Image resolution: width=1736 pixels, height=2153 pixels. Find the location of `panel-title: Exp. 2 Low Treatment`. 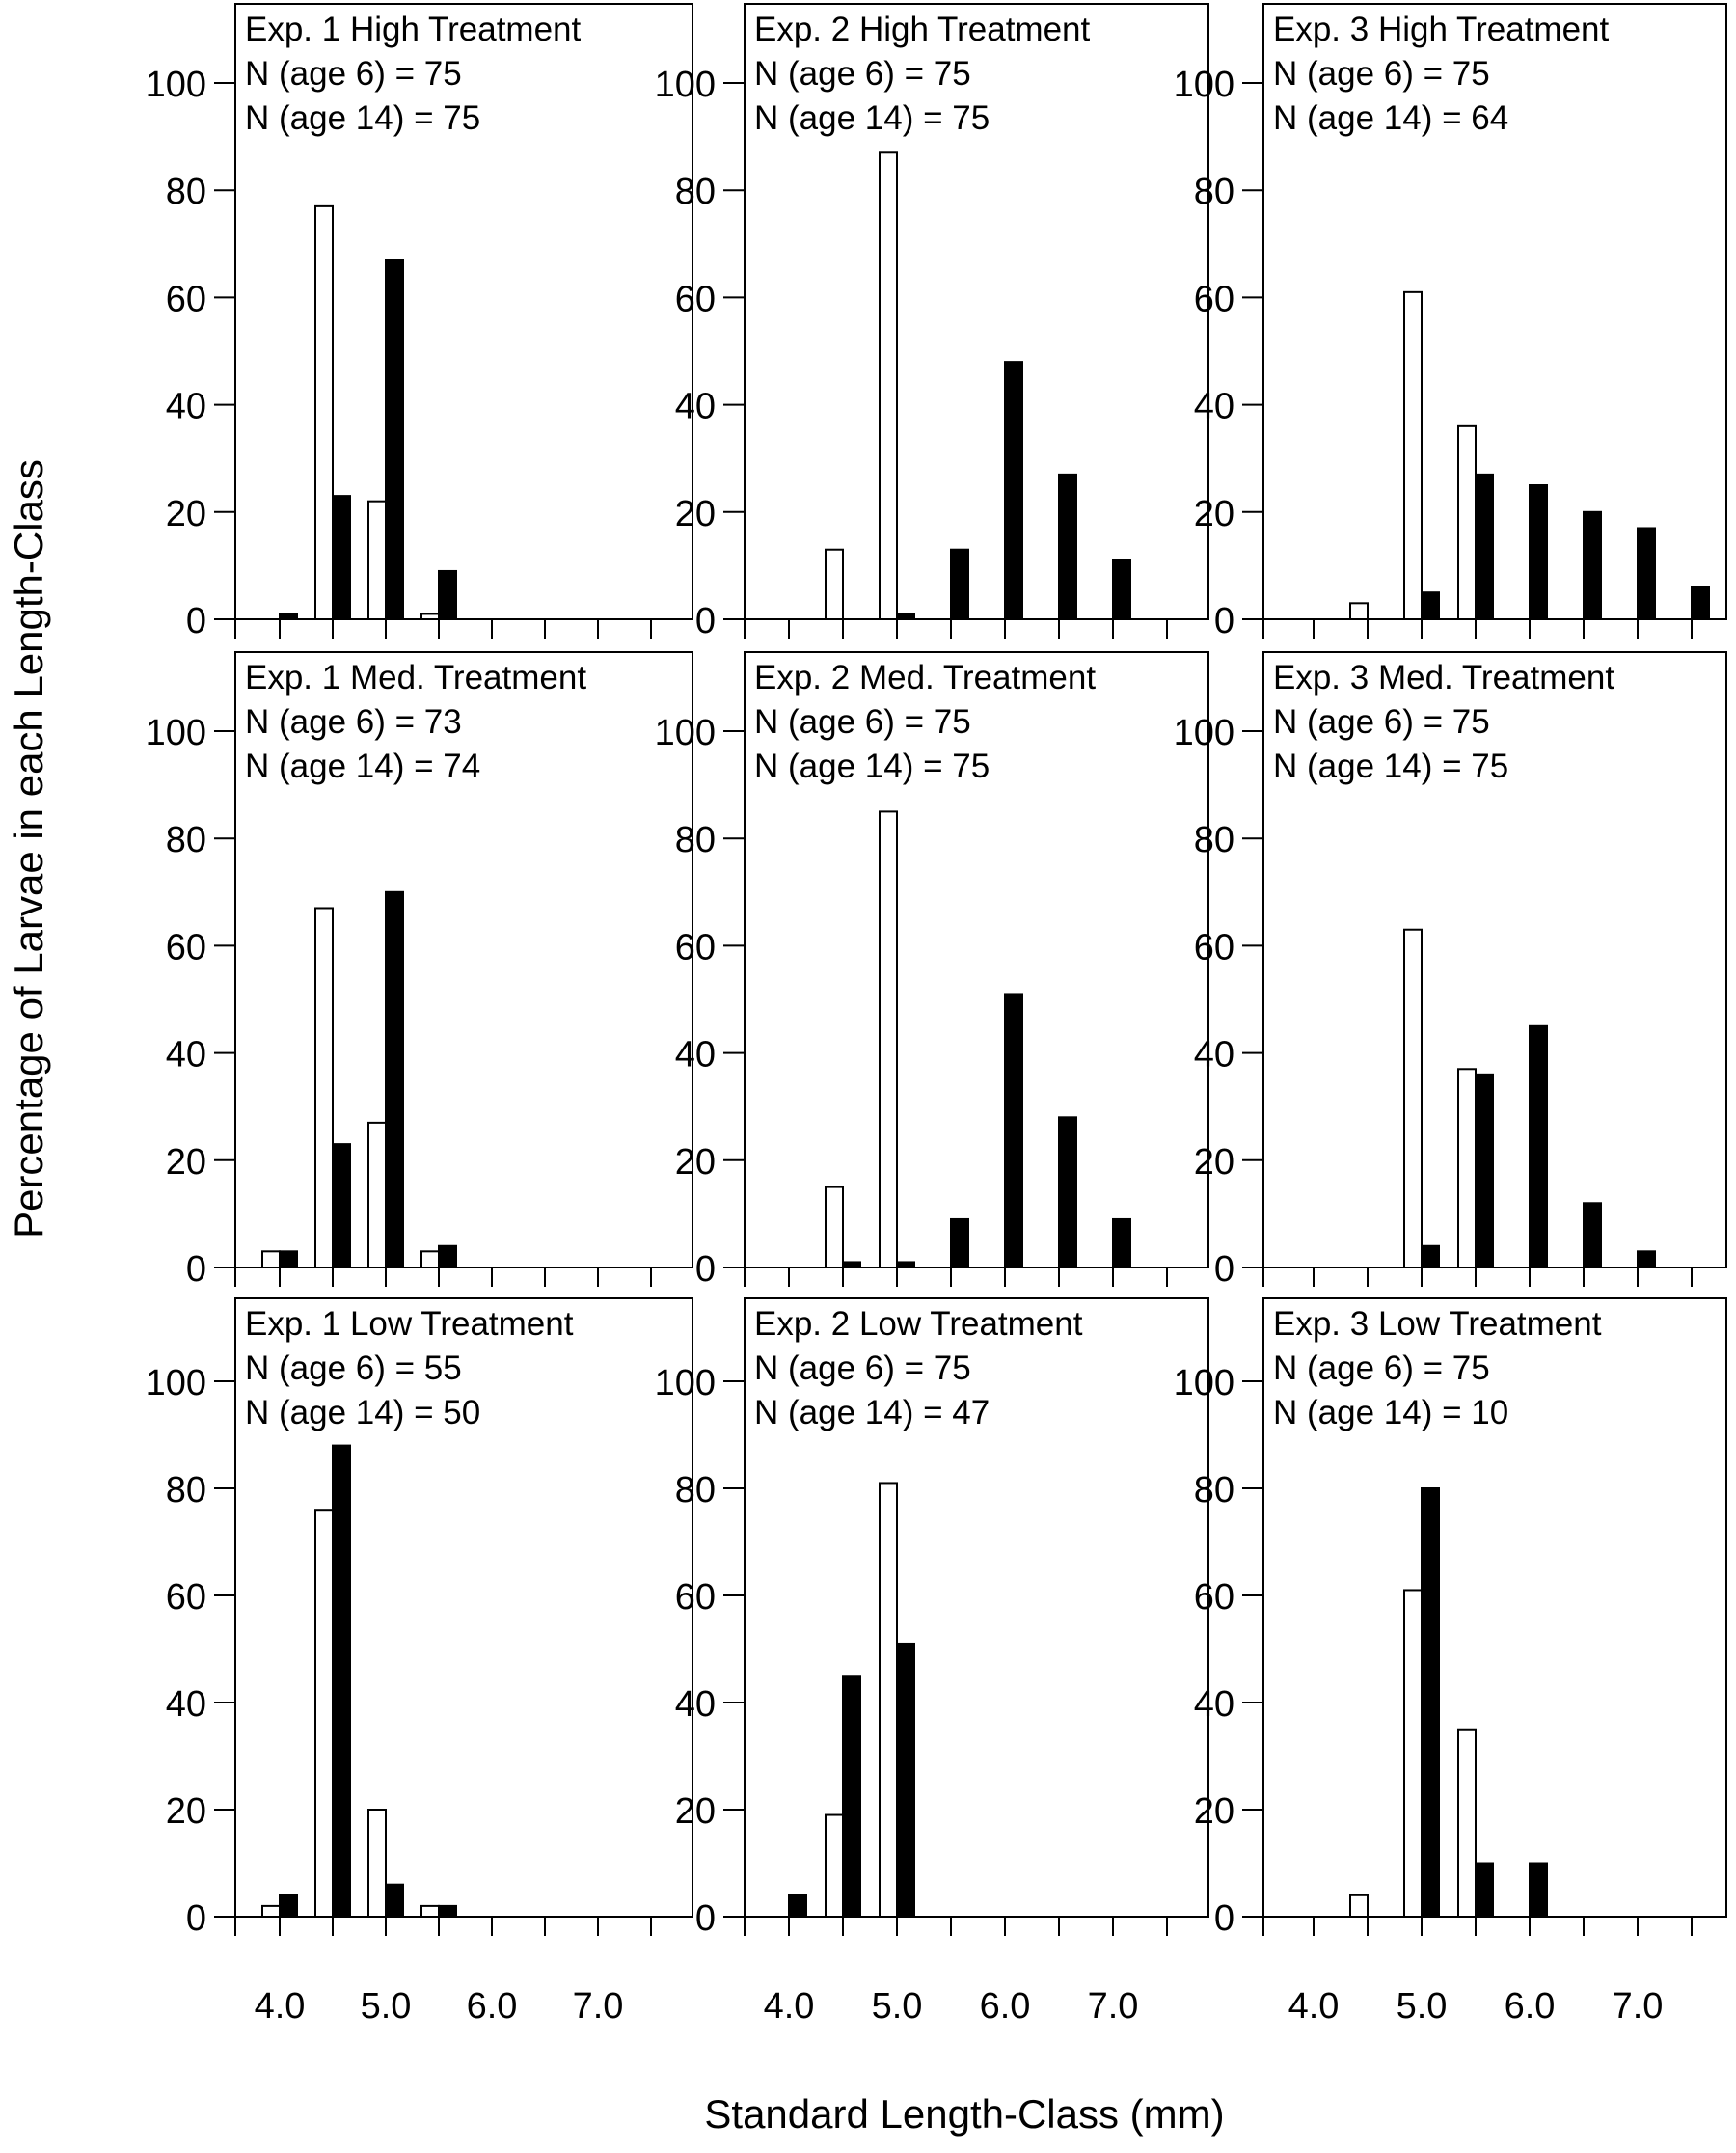

panel-title: Exp. 2 Low Treatment is located at coordinates (918, 1324).